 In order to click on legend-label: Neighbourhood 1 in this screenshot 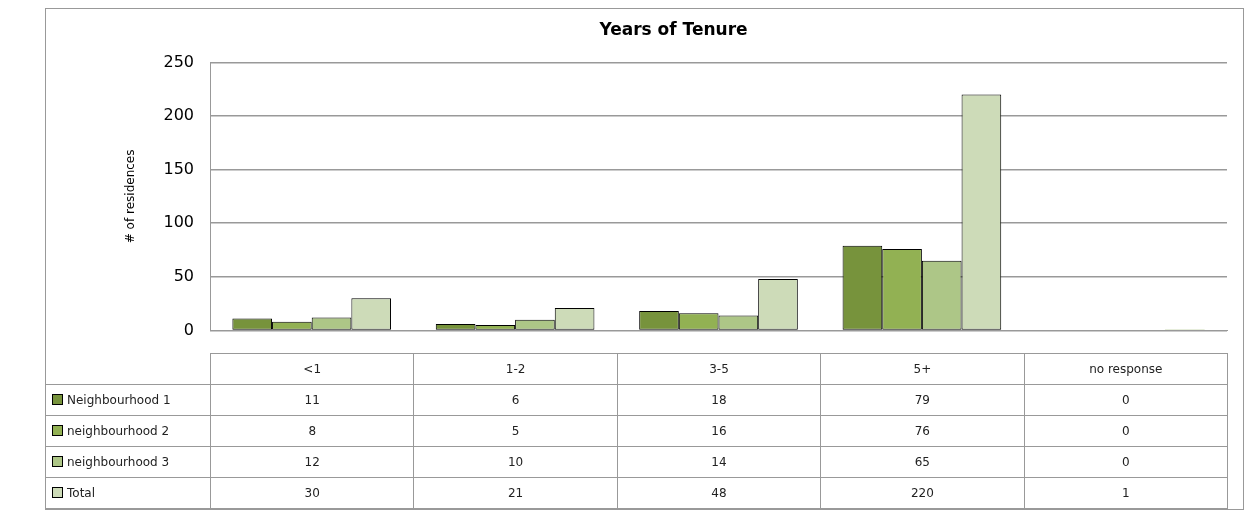, I will do `click(128, 400)`.